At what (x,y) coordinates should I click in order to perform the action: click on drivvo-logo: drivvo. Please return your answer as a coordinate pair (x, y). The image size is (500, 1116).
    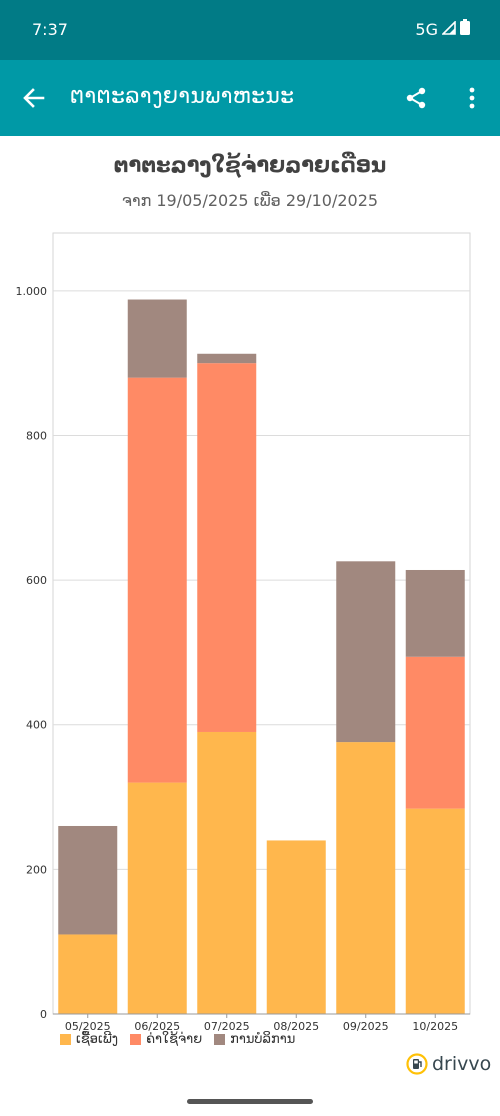
    Looking at the image, I should click on (448, 1064).